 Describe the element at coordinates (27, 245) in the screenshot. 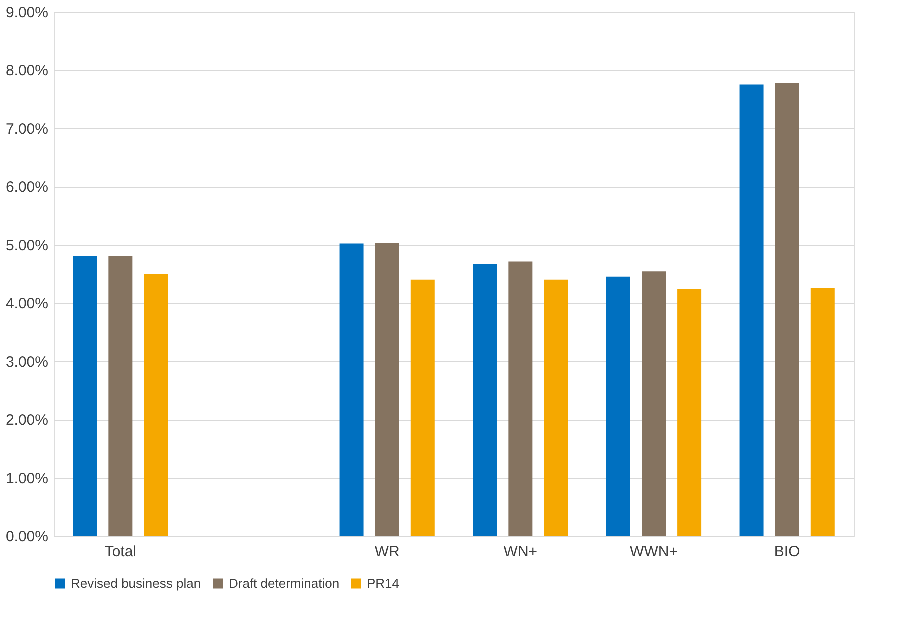

I see `y-tick-label: 5.00%` at that location.